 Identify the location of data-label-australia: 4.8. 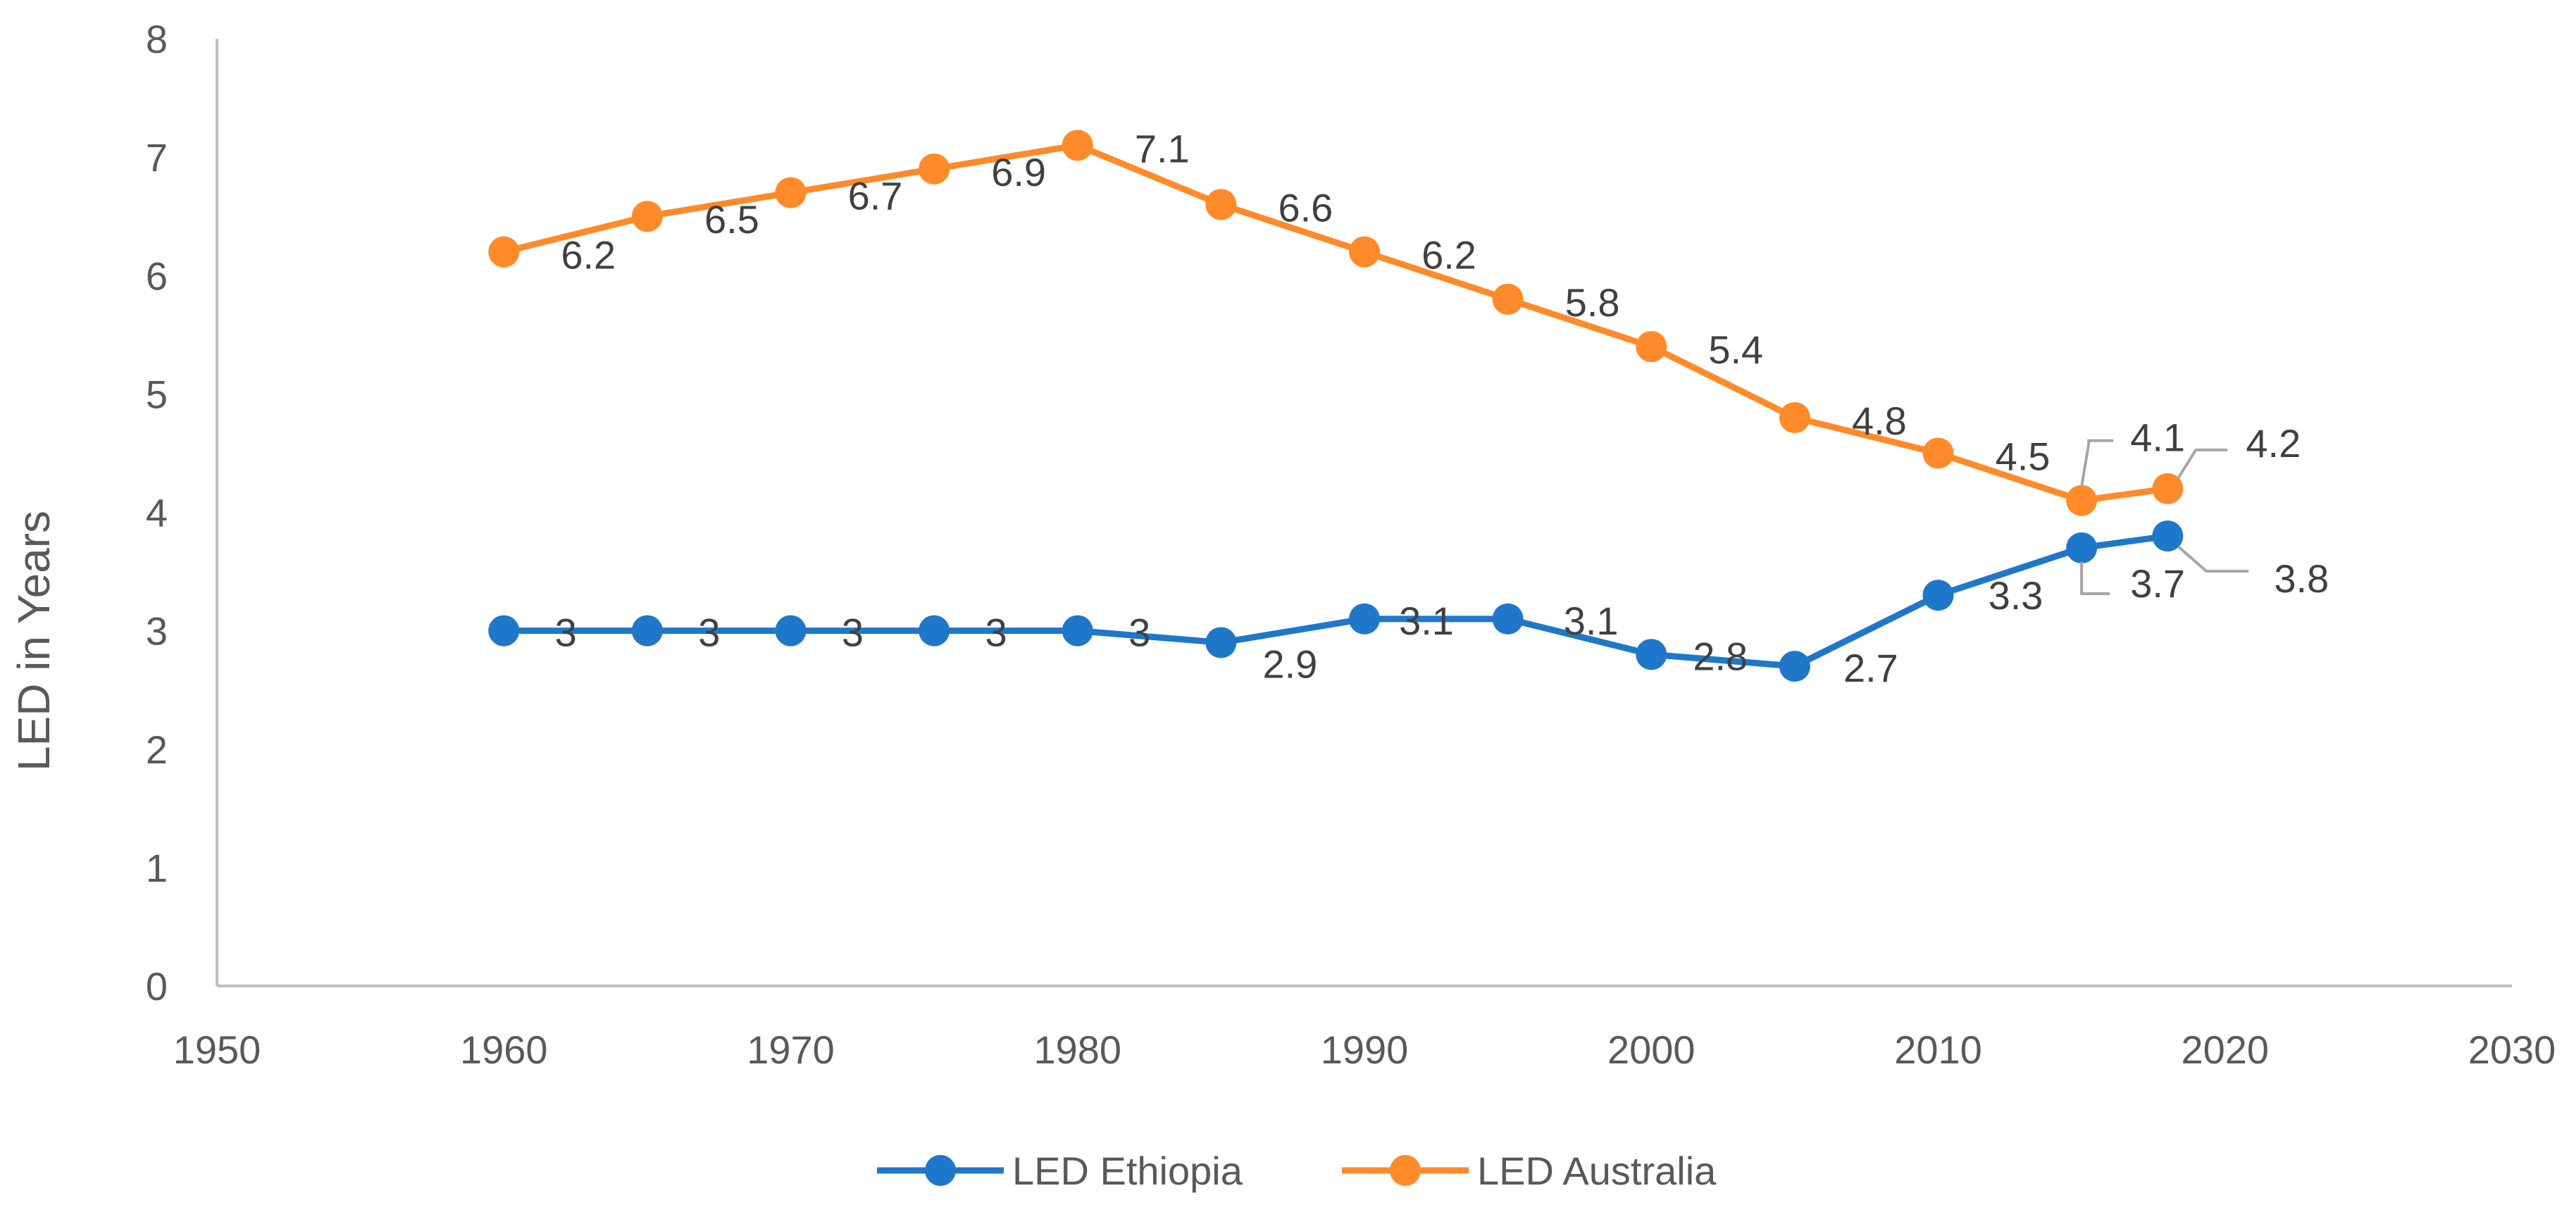
(1879, 421).